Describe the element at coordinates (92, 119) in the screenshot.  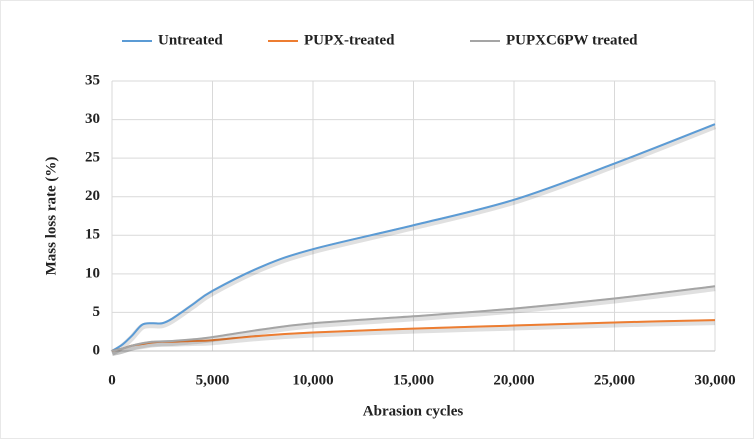
I see `y-tick-label: 30` at that location.